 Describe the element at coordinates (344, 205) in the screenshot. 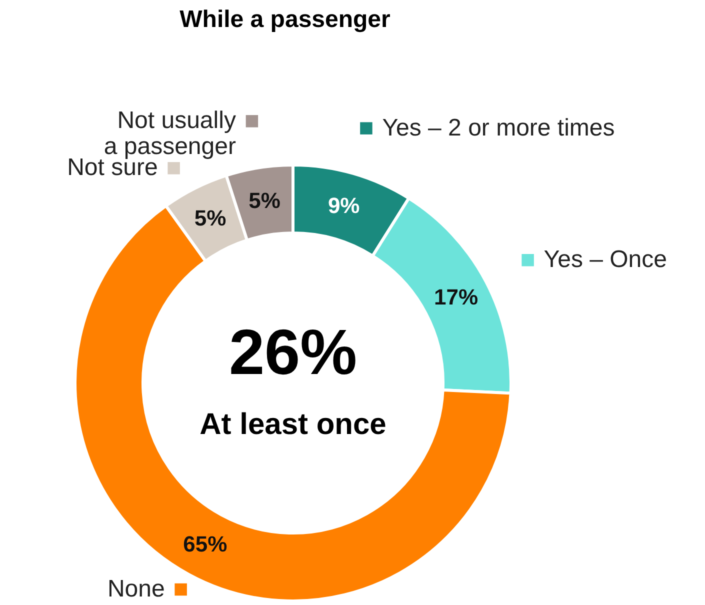

I see `data-label: 9%` at that location.